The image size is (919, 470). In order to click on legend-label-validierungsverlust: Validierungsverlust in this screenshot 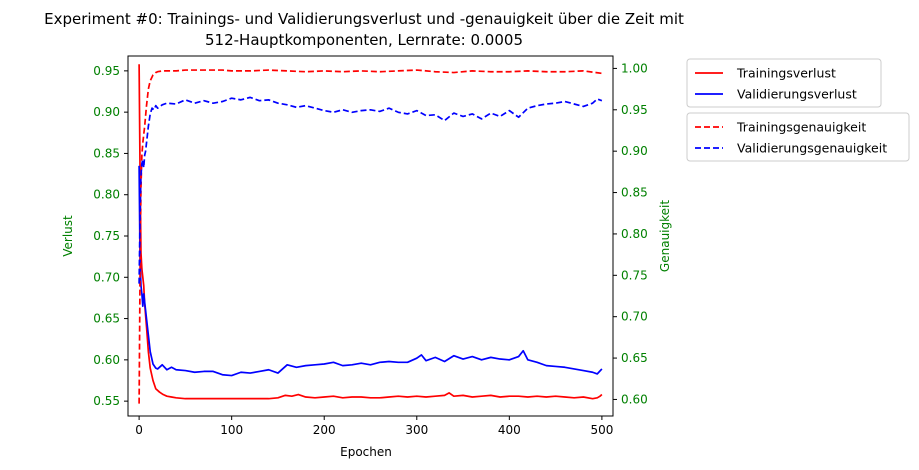, I will do `click(797, 94)`.